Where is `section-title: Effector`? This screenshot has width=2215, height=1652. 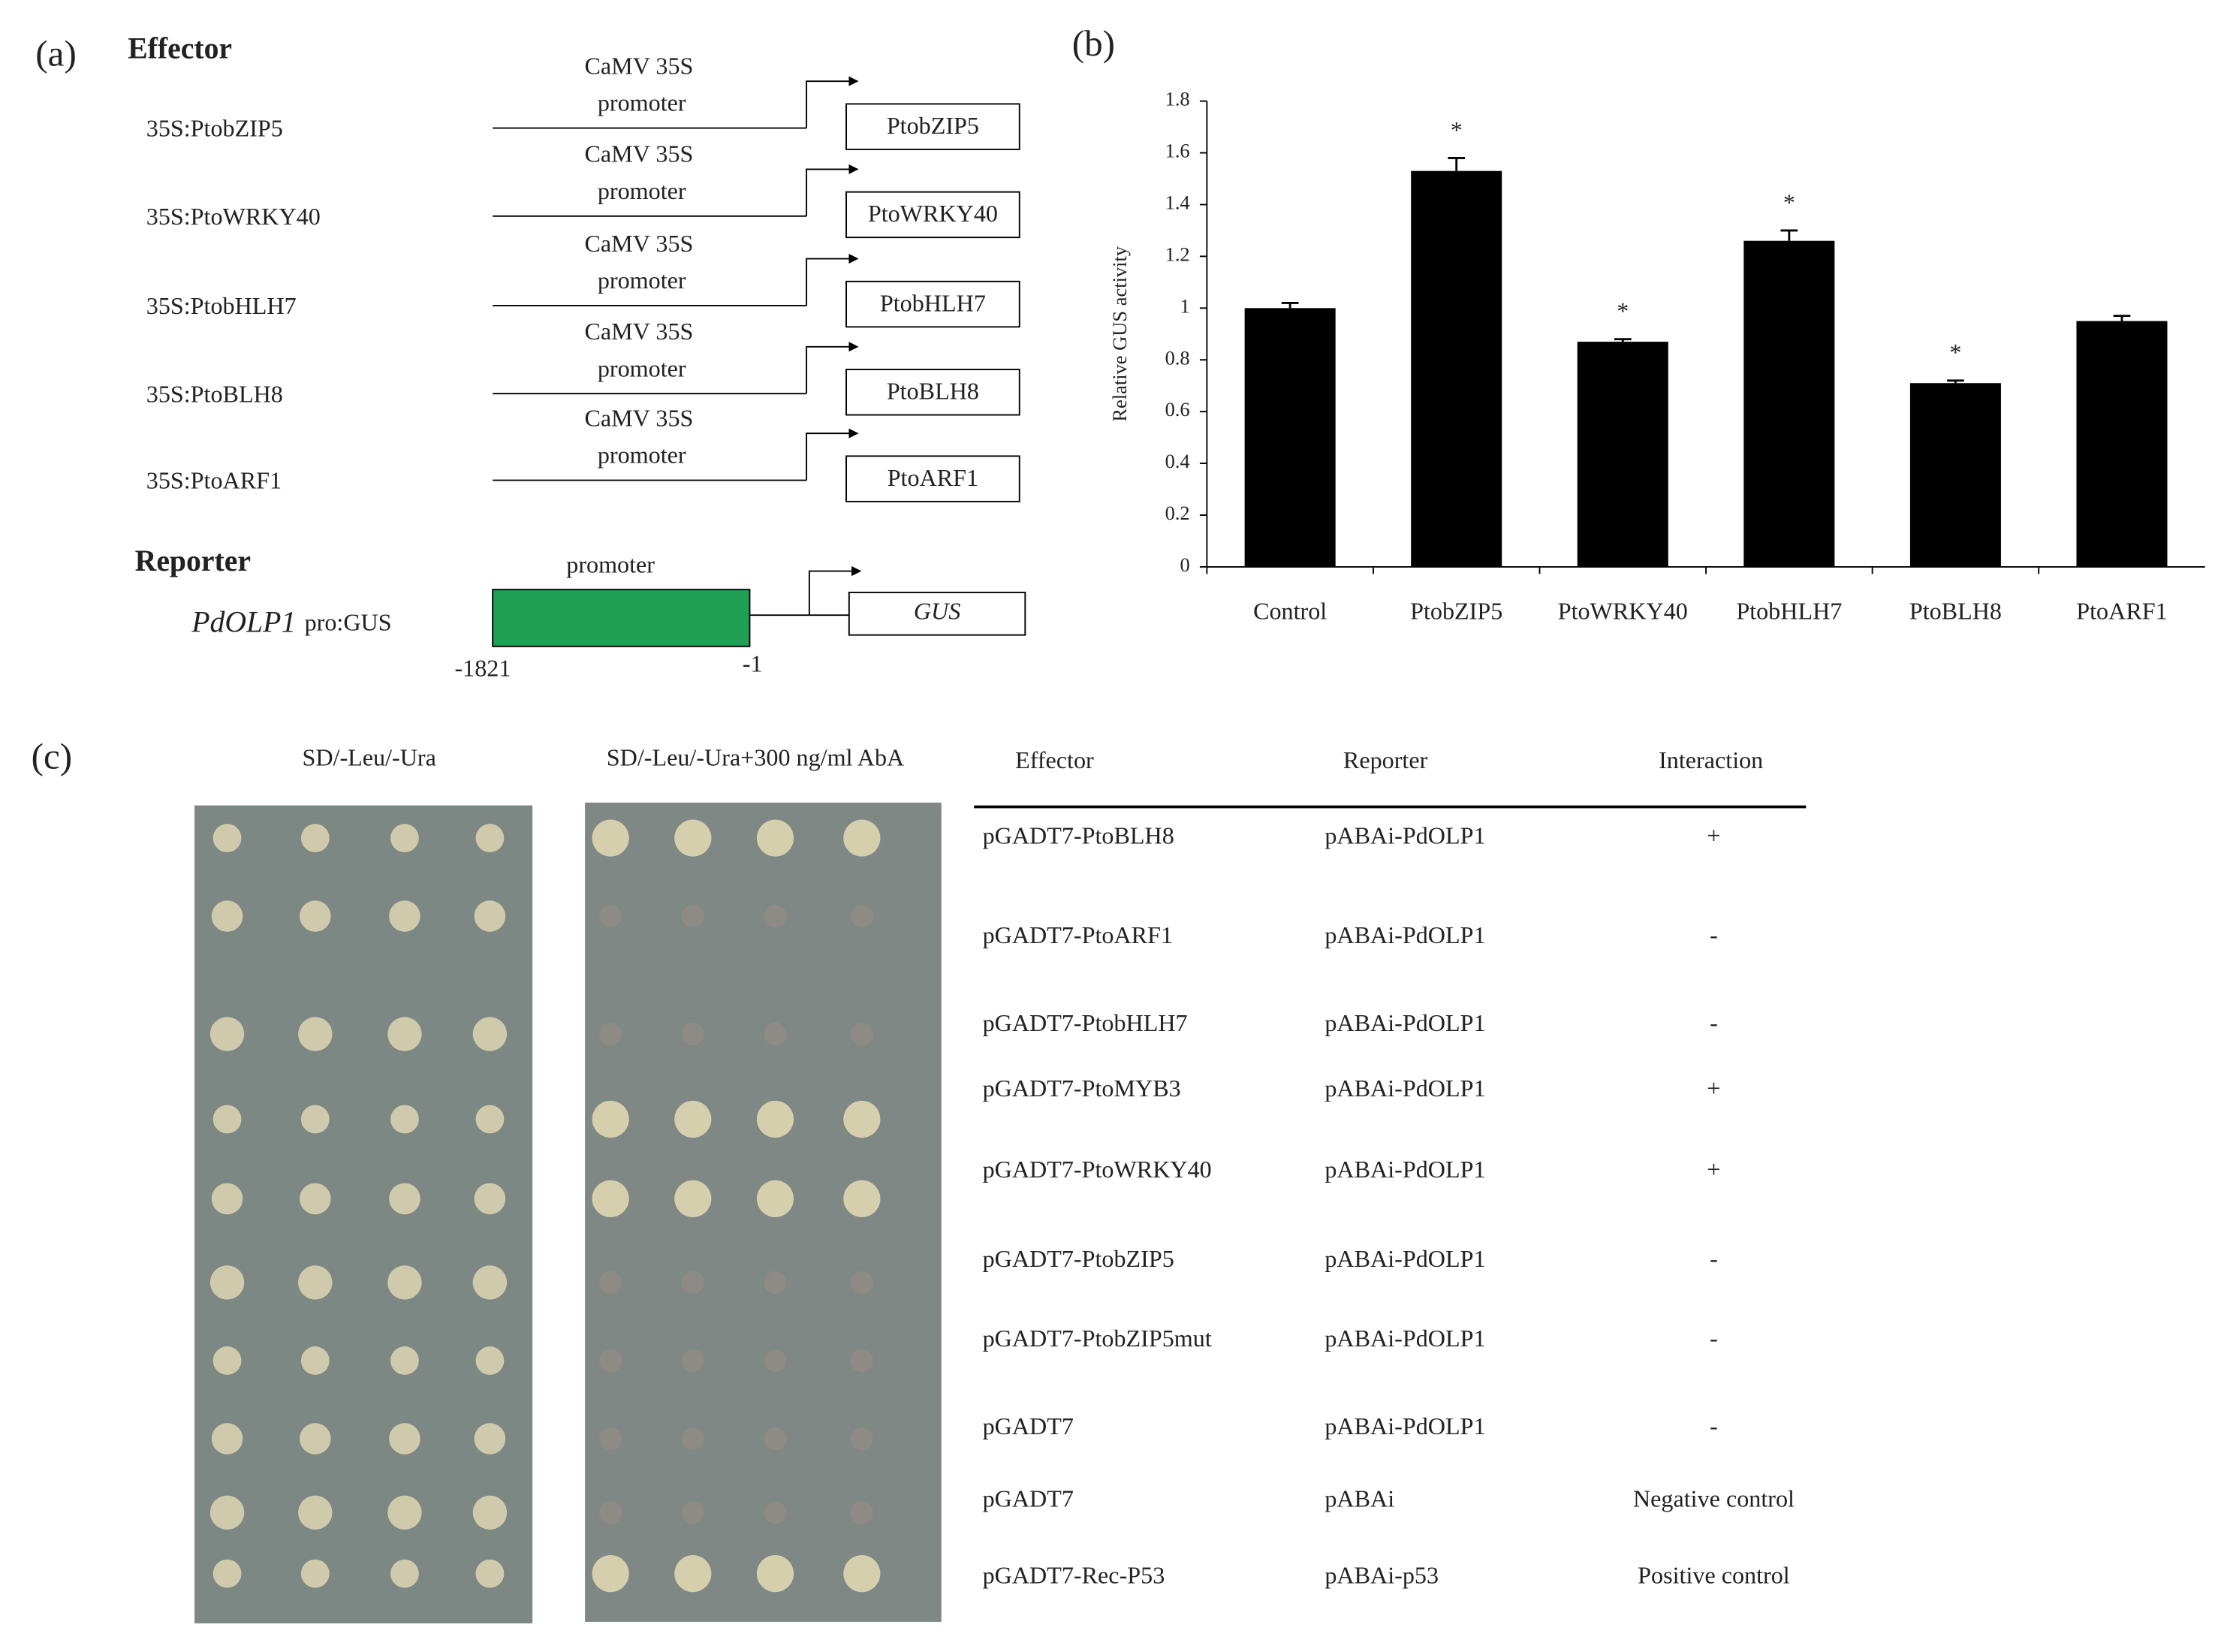 section-title: Effector is located at coordinates (180, 48).